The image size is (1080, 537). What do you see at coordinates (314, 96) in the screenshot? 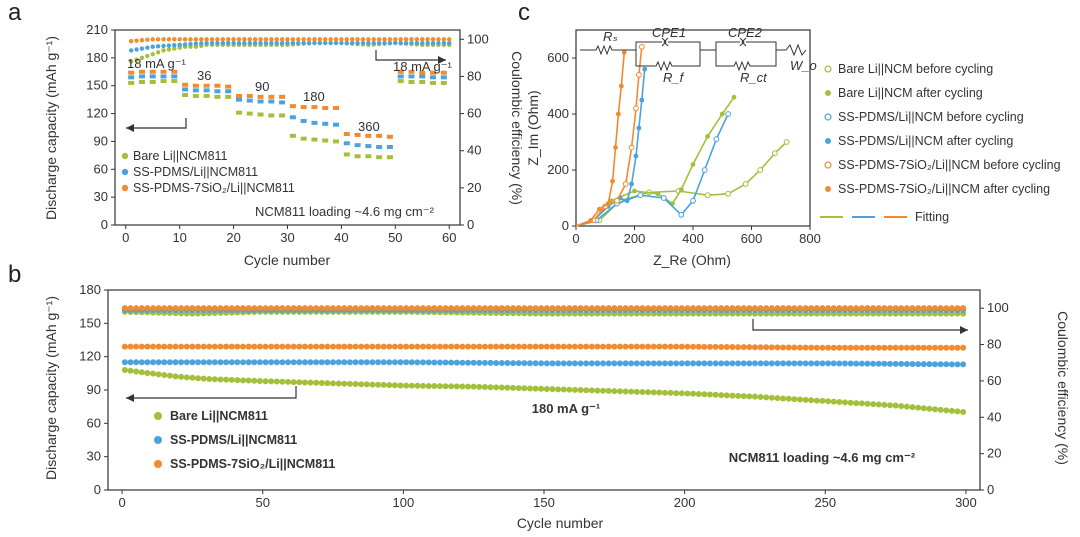
I see `panel-a-rate-label-4: 180` at bounding box center [314, 96].